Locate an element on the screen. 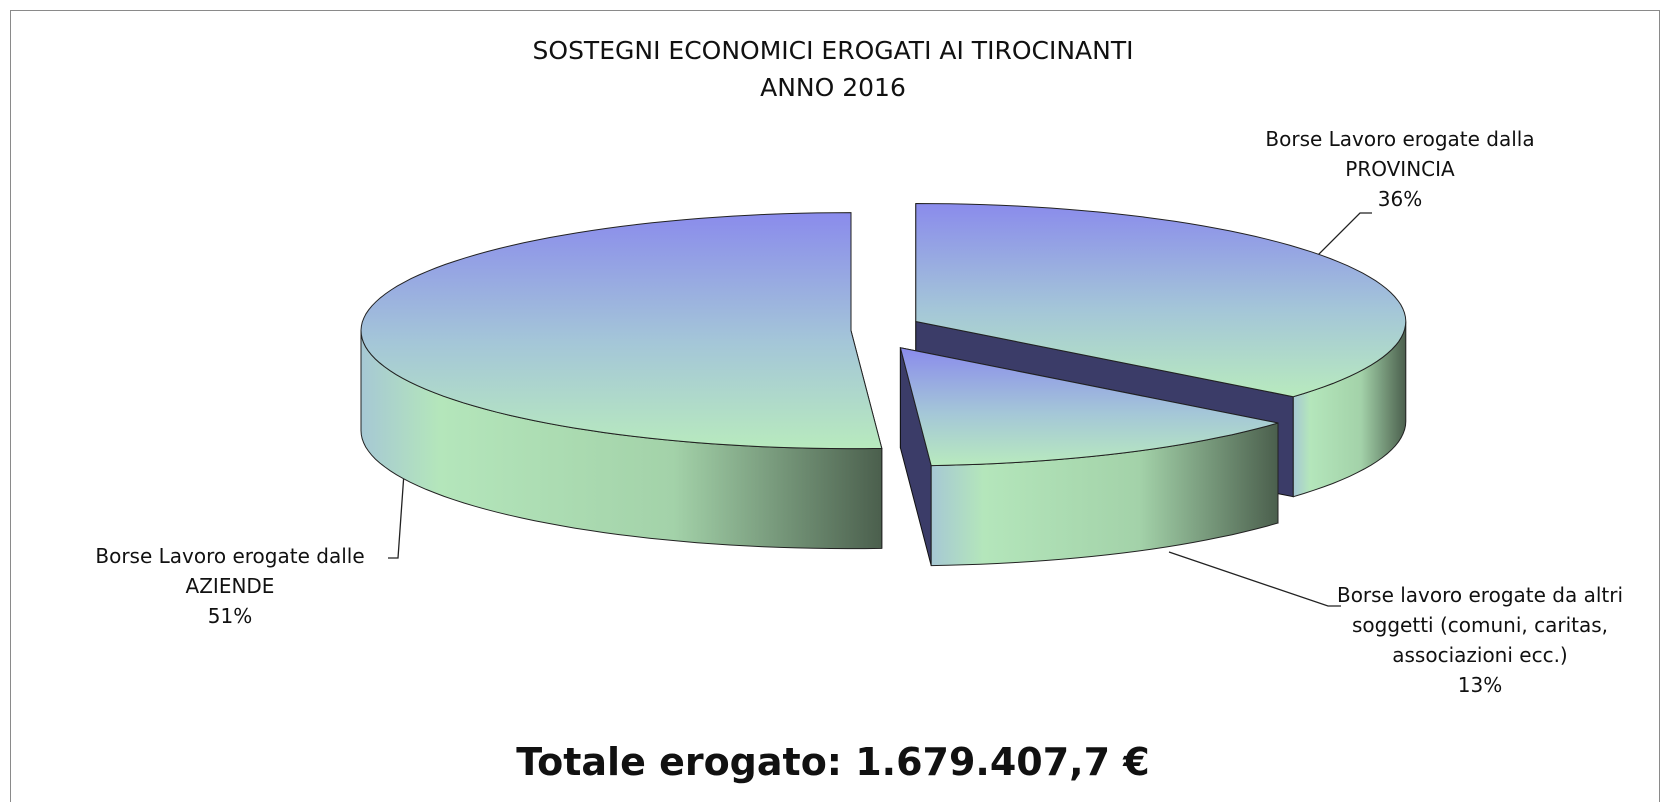  category-label: Borse Lavoro erogate dalla PROVINCIA is located at coordinates (1400, 154).